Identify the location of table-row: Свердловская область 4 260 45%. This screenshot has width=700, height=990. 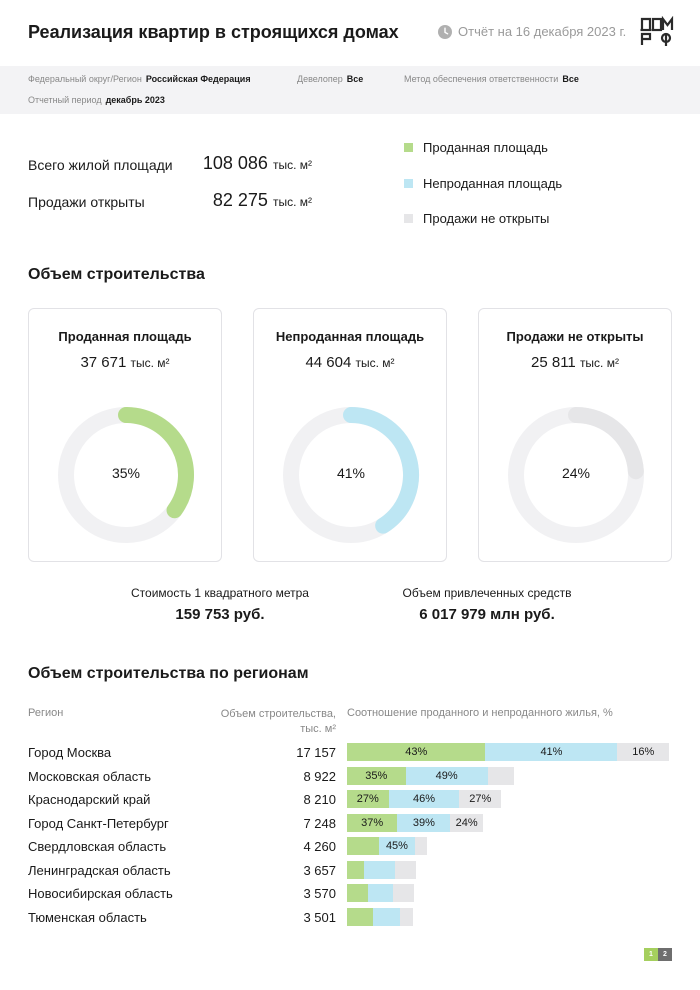
(350, 847).